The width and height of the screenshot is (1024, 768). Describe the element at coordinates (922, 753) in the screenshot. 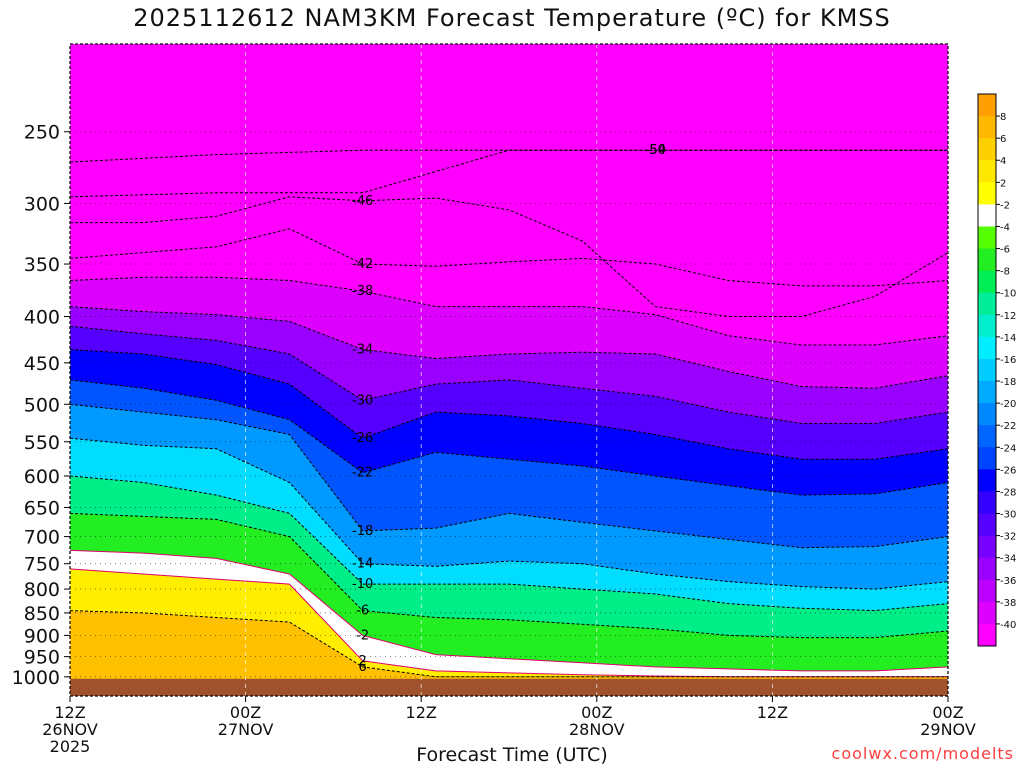

I see `credit-link: coolwx.com/modelts` at that location.